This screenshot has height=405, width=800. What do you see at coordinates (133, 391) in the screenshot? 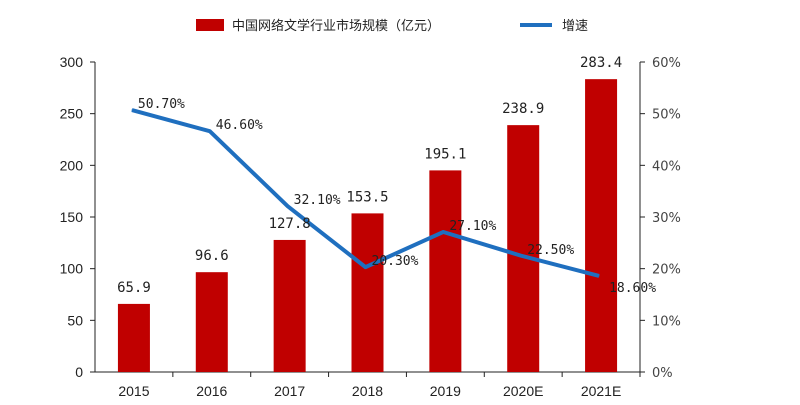
I see `x-tick-label: 2015` at bounding box center [133, 391].